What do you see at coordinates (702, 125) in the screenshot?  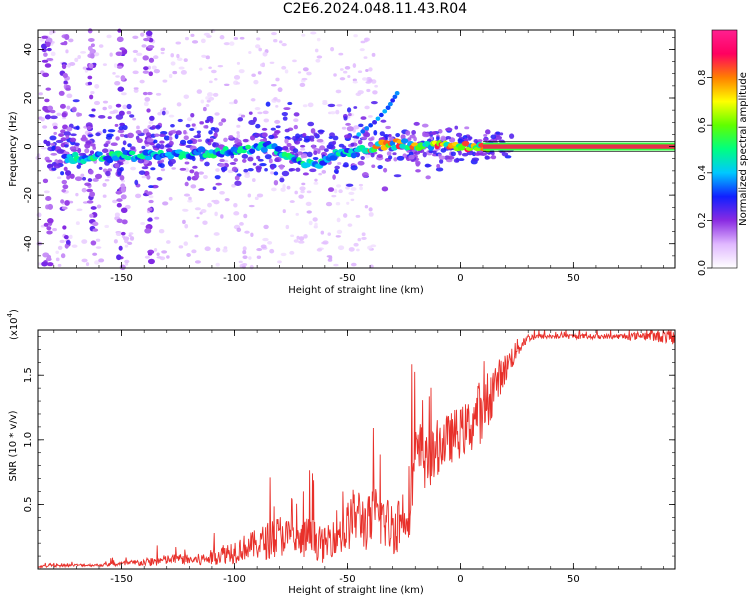 I see `colorbar-tick-label: 0.6` at bounding box center [702, 125].